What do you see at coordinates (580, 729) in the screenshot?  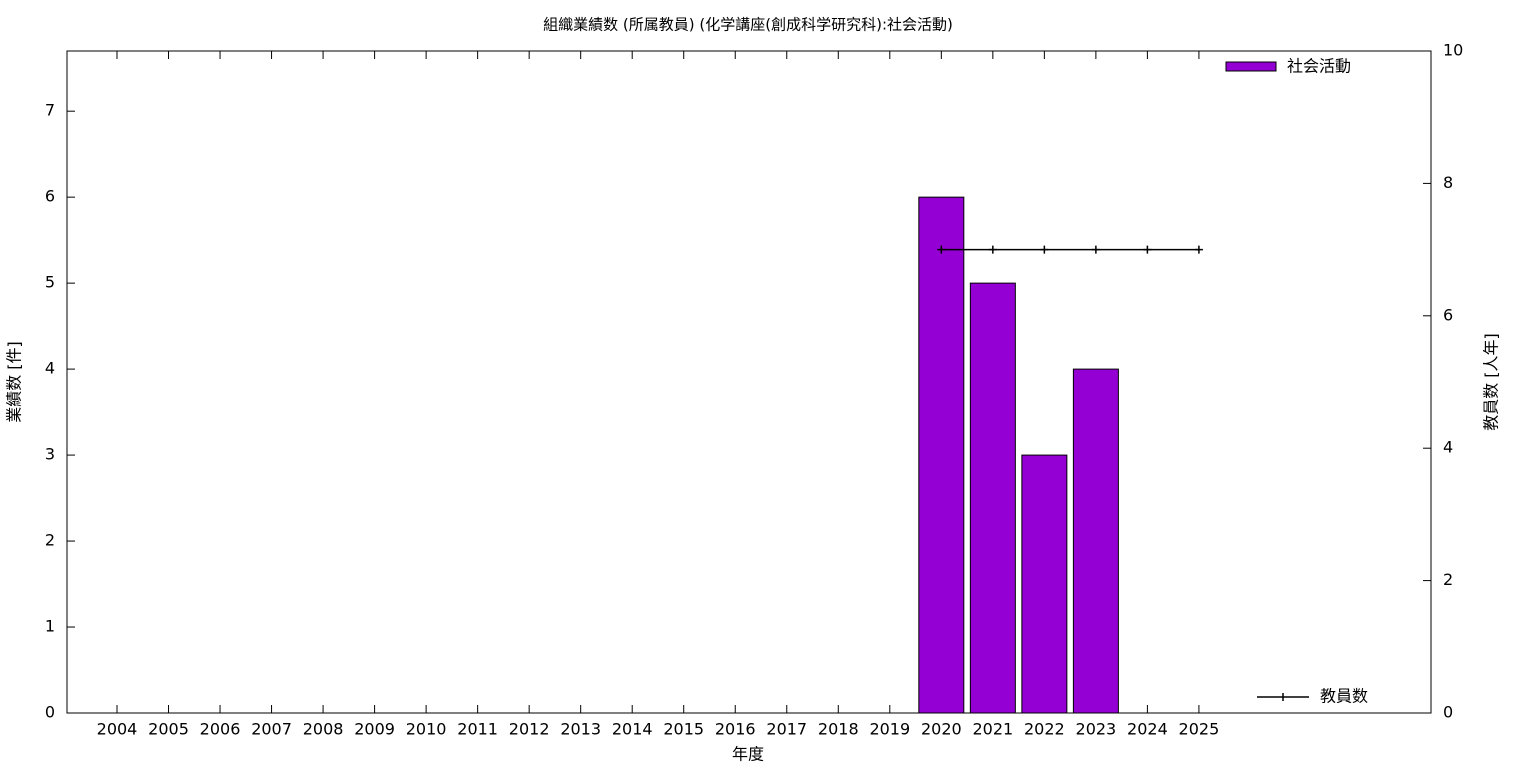 I see `x-tick-label: 2013` at bounding box center [580, 729].